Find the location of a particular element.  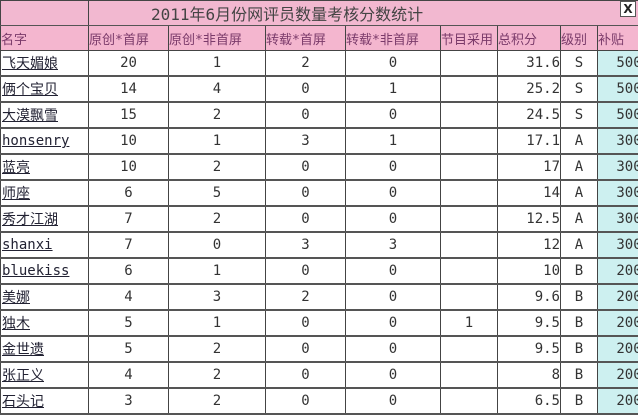

data-cell: 9.5 is located at coordinates (529, 323).